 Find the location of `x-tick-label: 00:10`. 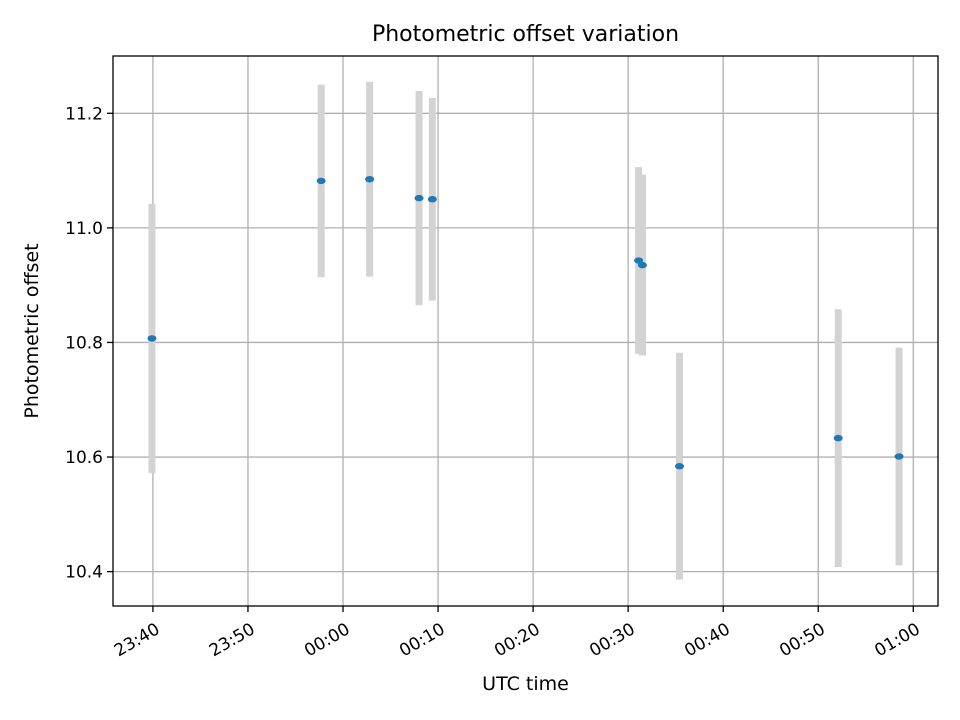

x-tick-label: 00:10 is located at coordinates (422, 640).